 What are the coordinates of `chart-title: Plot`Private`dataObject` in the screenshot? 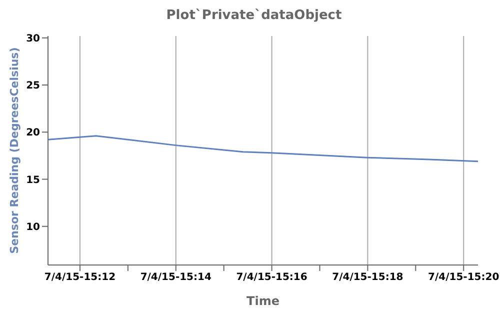 It's located at (254, 16).